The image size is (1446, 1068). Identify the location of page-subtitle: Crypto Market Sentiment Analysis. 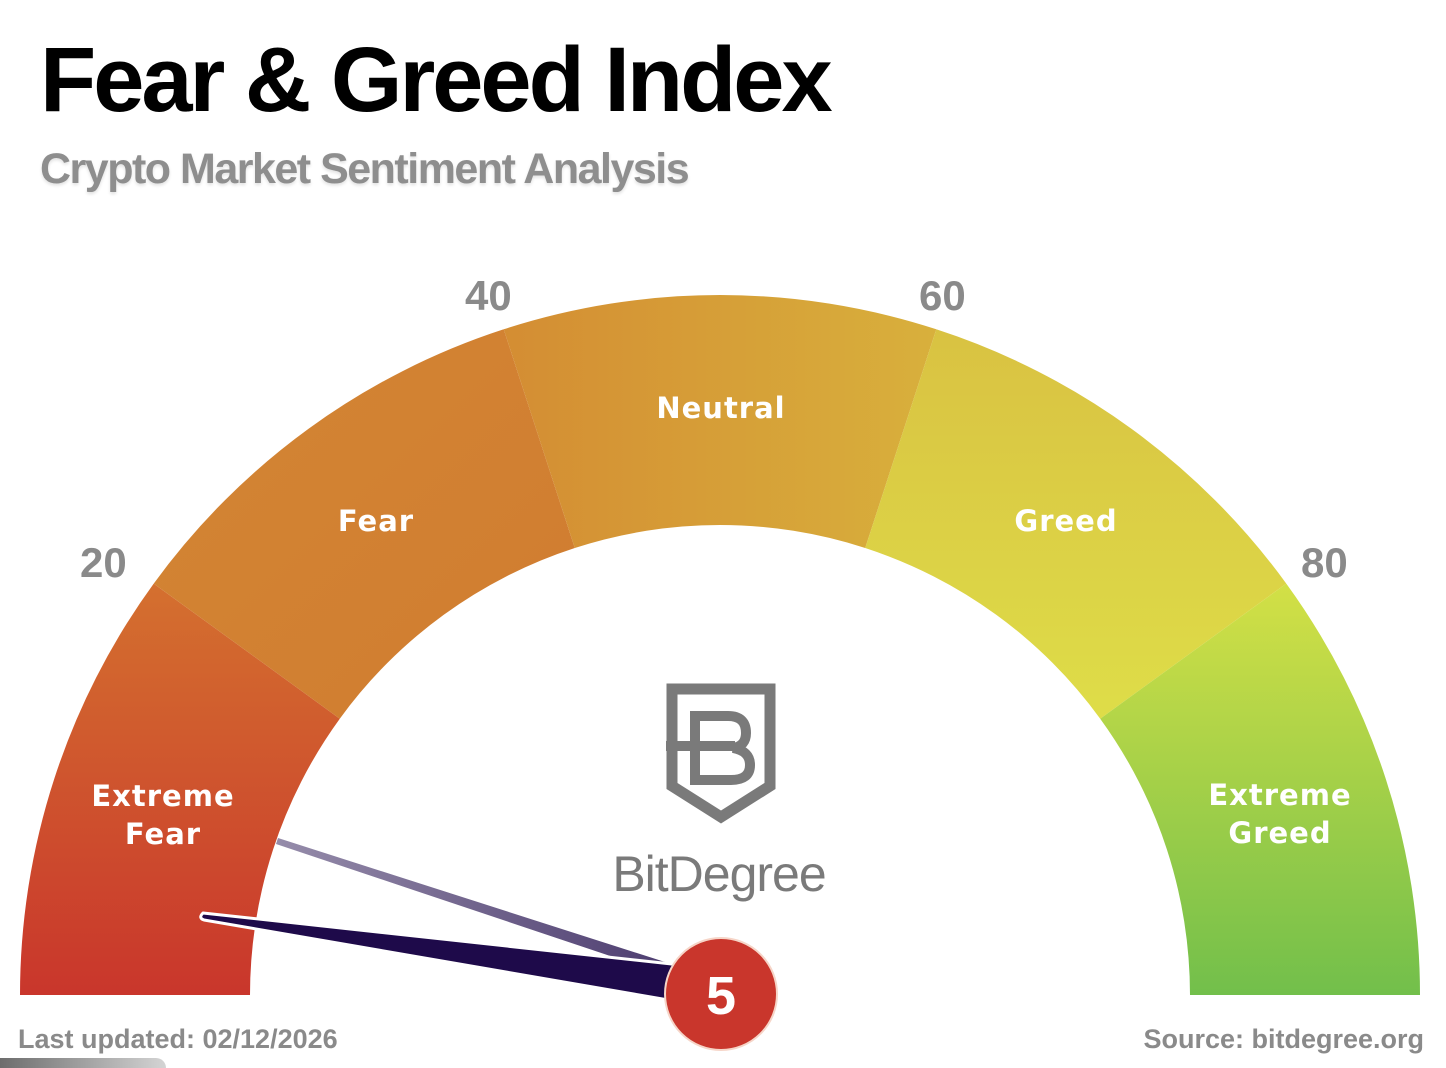
(365, 169).